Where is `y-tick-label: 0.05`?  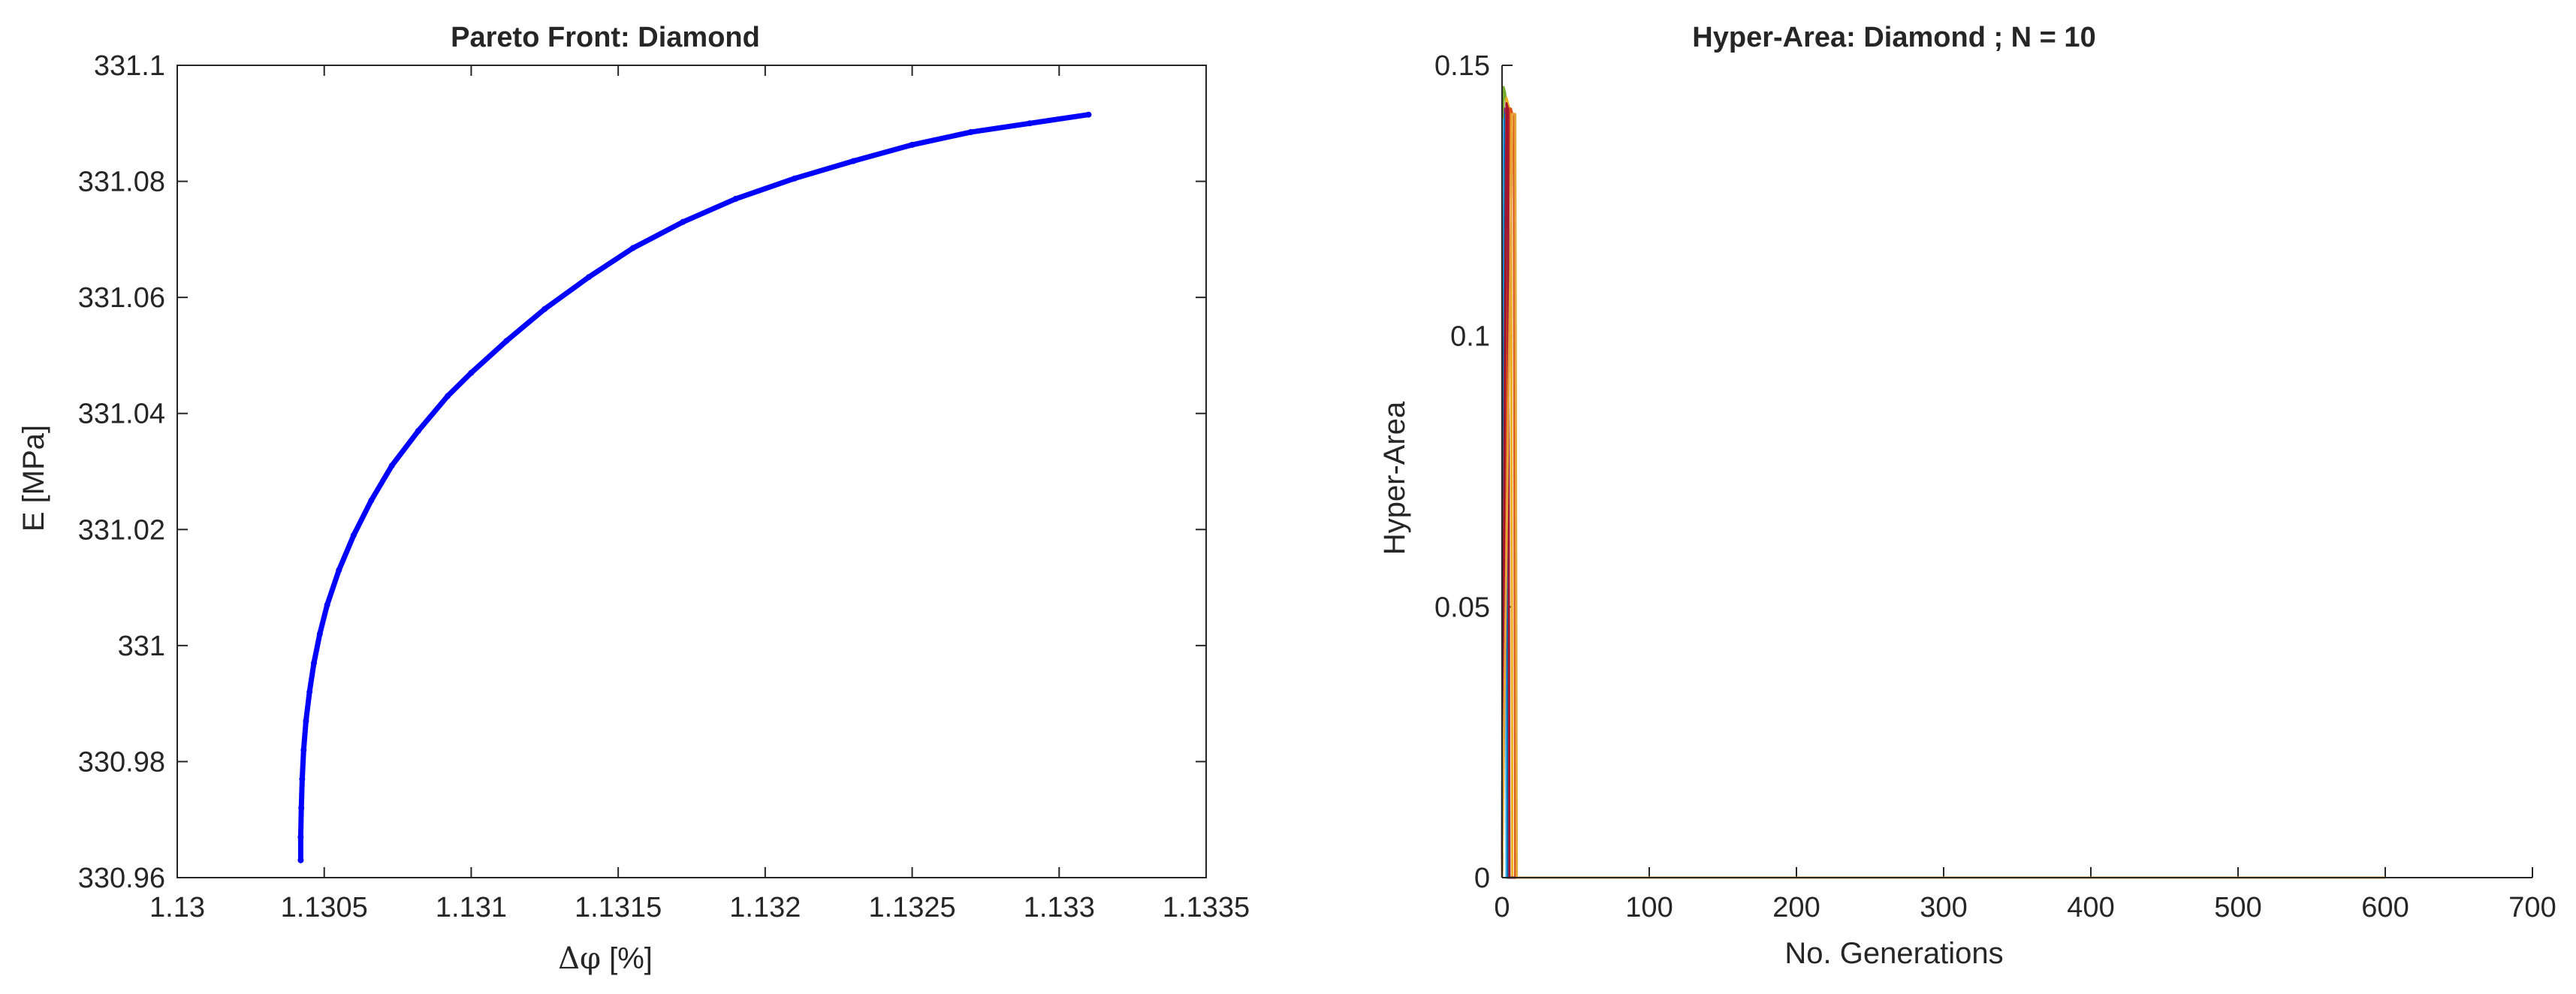
y-tick-label: 0.05 is located at coordinates (1462, 607).